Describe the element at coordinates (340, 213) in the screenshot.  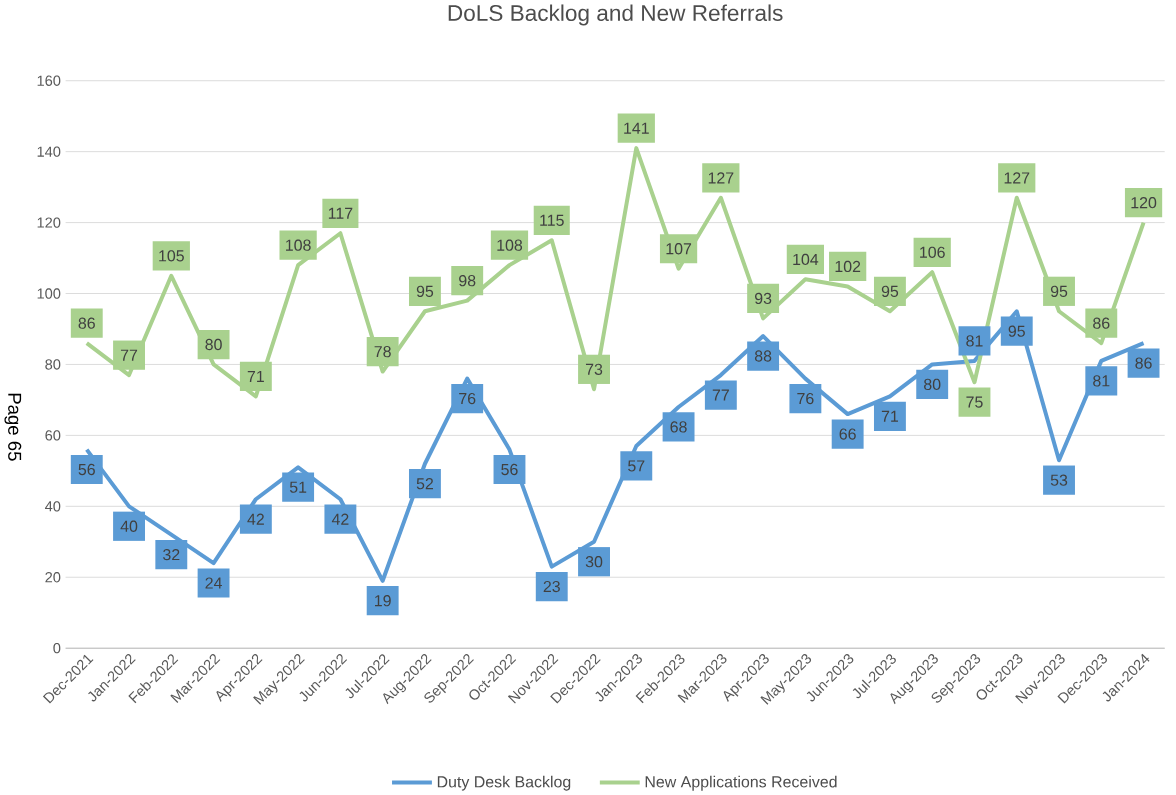
I see `data-label: 117` at that location.